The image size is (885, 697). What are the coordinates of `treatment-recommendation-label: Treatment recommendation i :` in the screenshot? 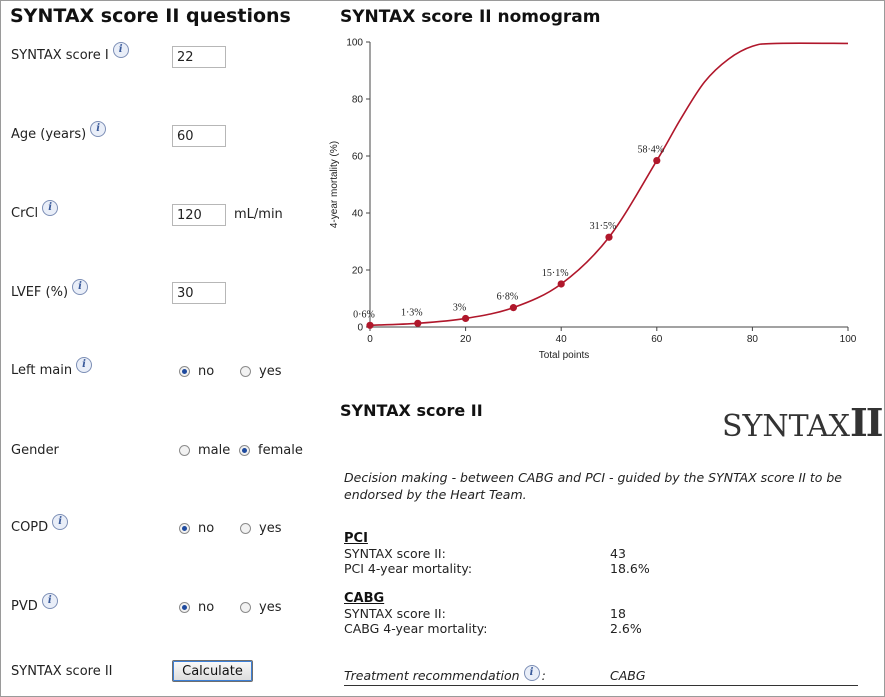 It's located at (445, 674).